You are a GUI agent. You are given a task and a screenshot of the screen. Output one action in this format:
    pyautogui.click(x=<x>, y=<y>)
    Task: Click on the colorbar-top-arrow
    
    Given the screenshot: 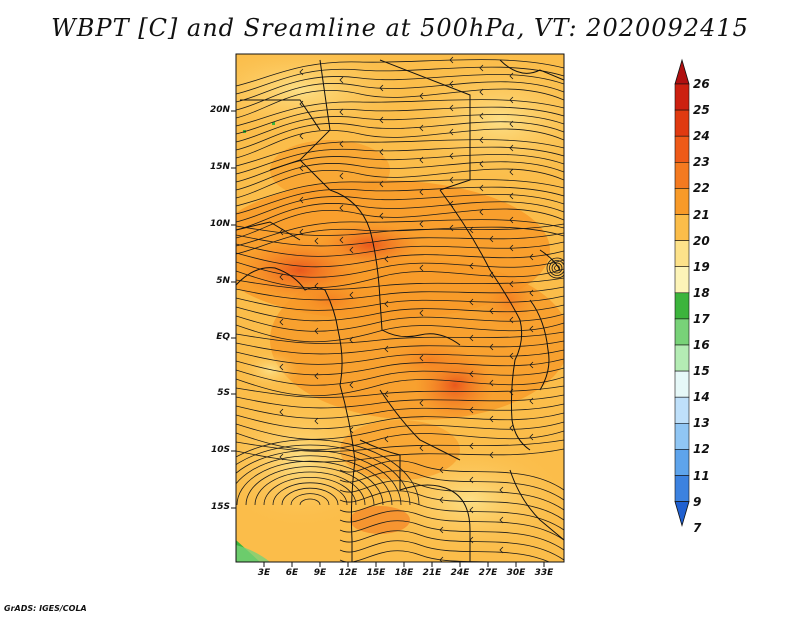 What is the action you would take?
    pyautogui.click(x=682, y=71)
    